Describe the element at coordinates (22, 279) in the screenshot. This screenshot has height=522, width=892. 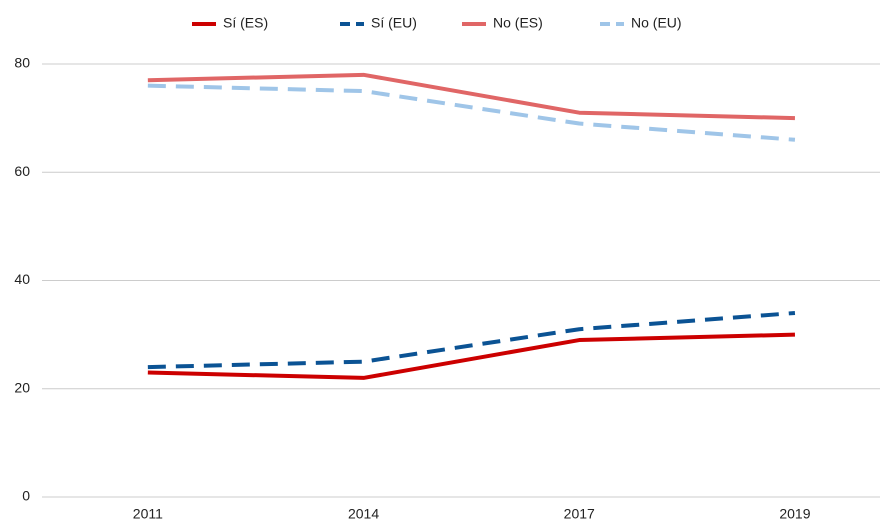
I see `y-tick-label: 40` at that location.